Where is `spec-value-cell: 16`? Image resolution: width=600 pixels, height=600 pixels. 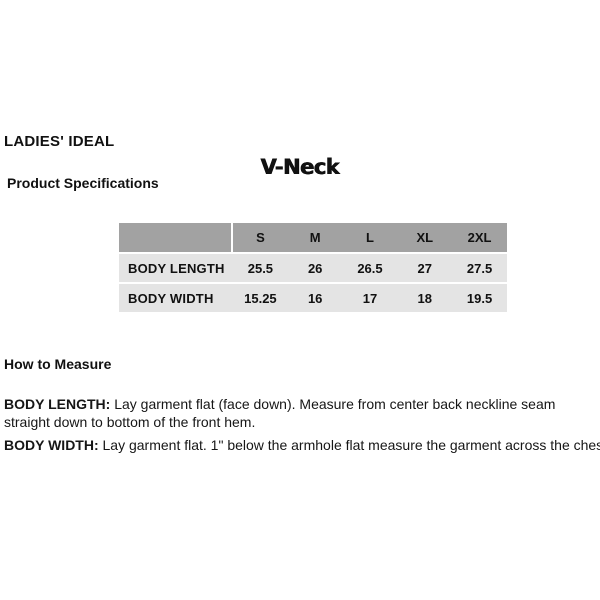
spec-value-cell: 16 is located at coordinates (315, 298).